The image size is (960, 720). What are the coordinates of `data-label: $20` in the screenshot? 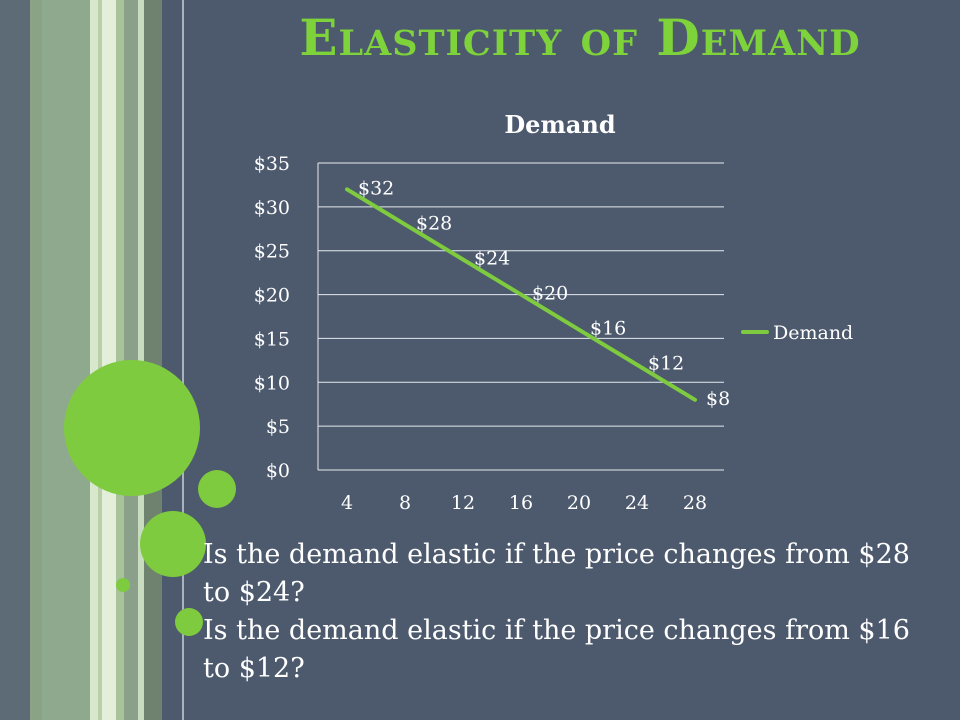 It's located at (550, 294).